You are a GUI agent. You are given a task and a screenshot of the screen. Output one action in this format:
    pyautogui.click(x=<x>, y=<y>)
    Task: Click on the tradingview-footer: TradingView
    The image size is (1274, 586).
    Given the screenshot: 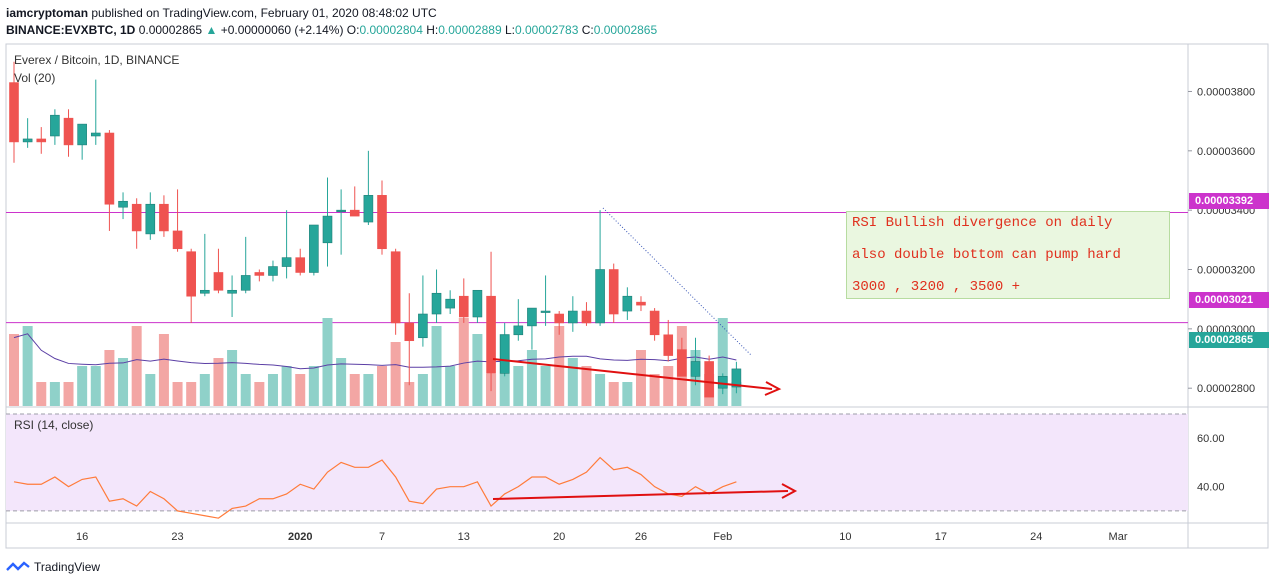 What is the action you would take?
    pyautogui.click(x=53, y=567)
    